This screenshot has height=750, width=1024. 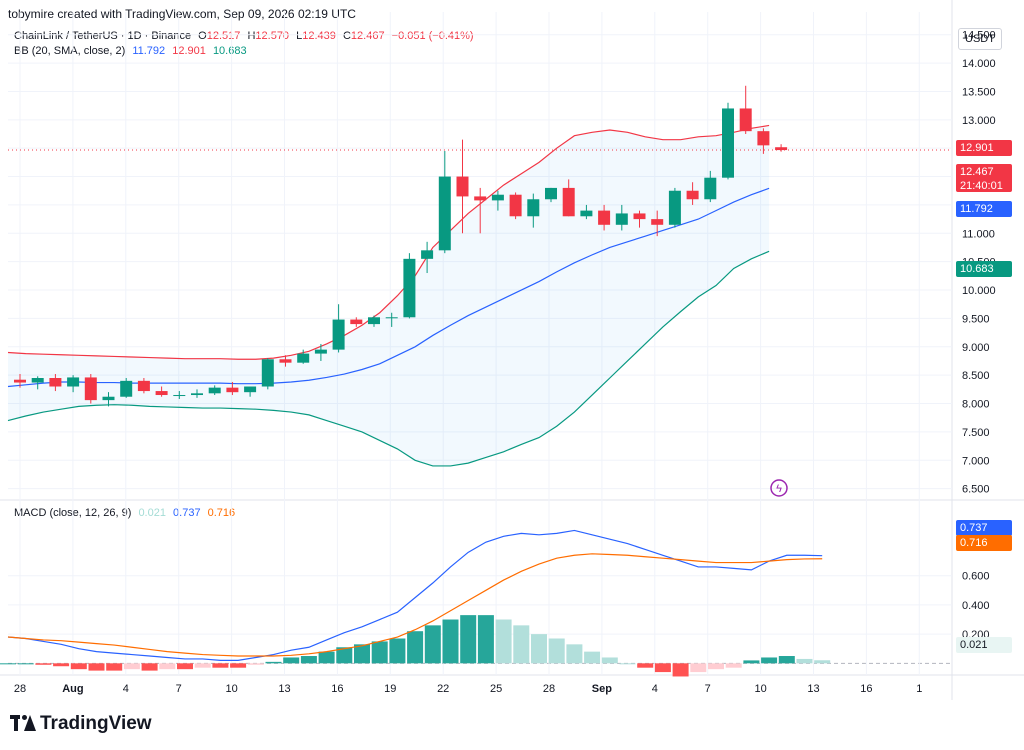 What do you see at coordinates (268, 36) in the screenshot?
I see `ohlc-high: H12.570` at bounding box center [268, 36].